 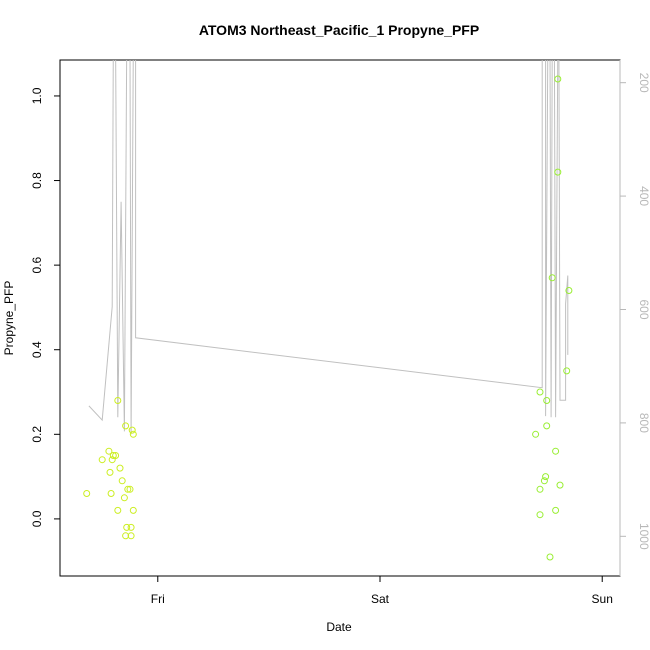 What do you see at coordinates (643, 196) in the screenshot?
I see `right-tick-label: 400` at bounding box center [643, 196].